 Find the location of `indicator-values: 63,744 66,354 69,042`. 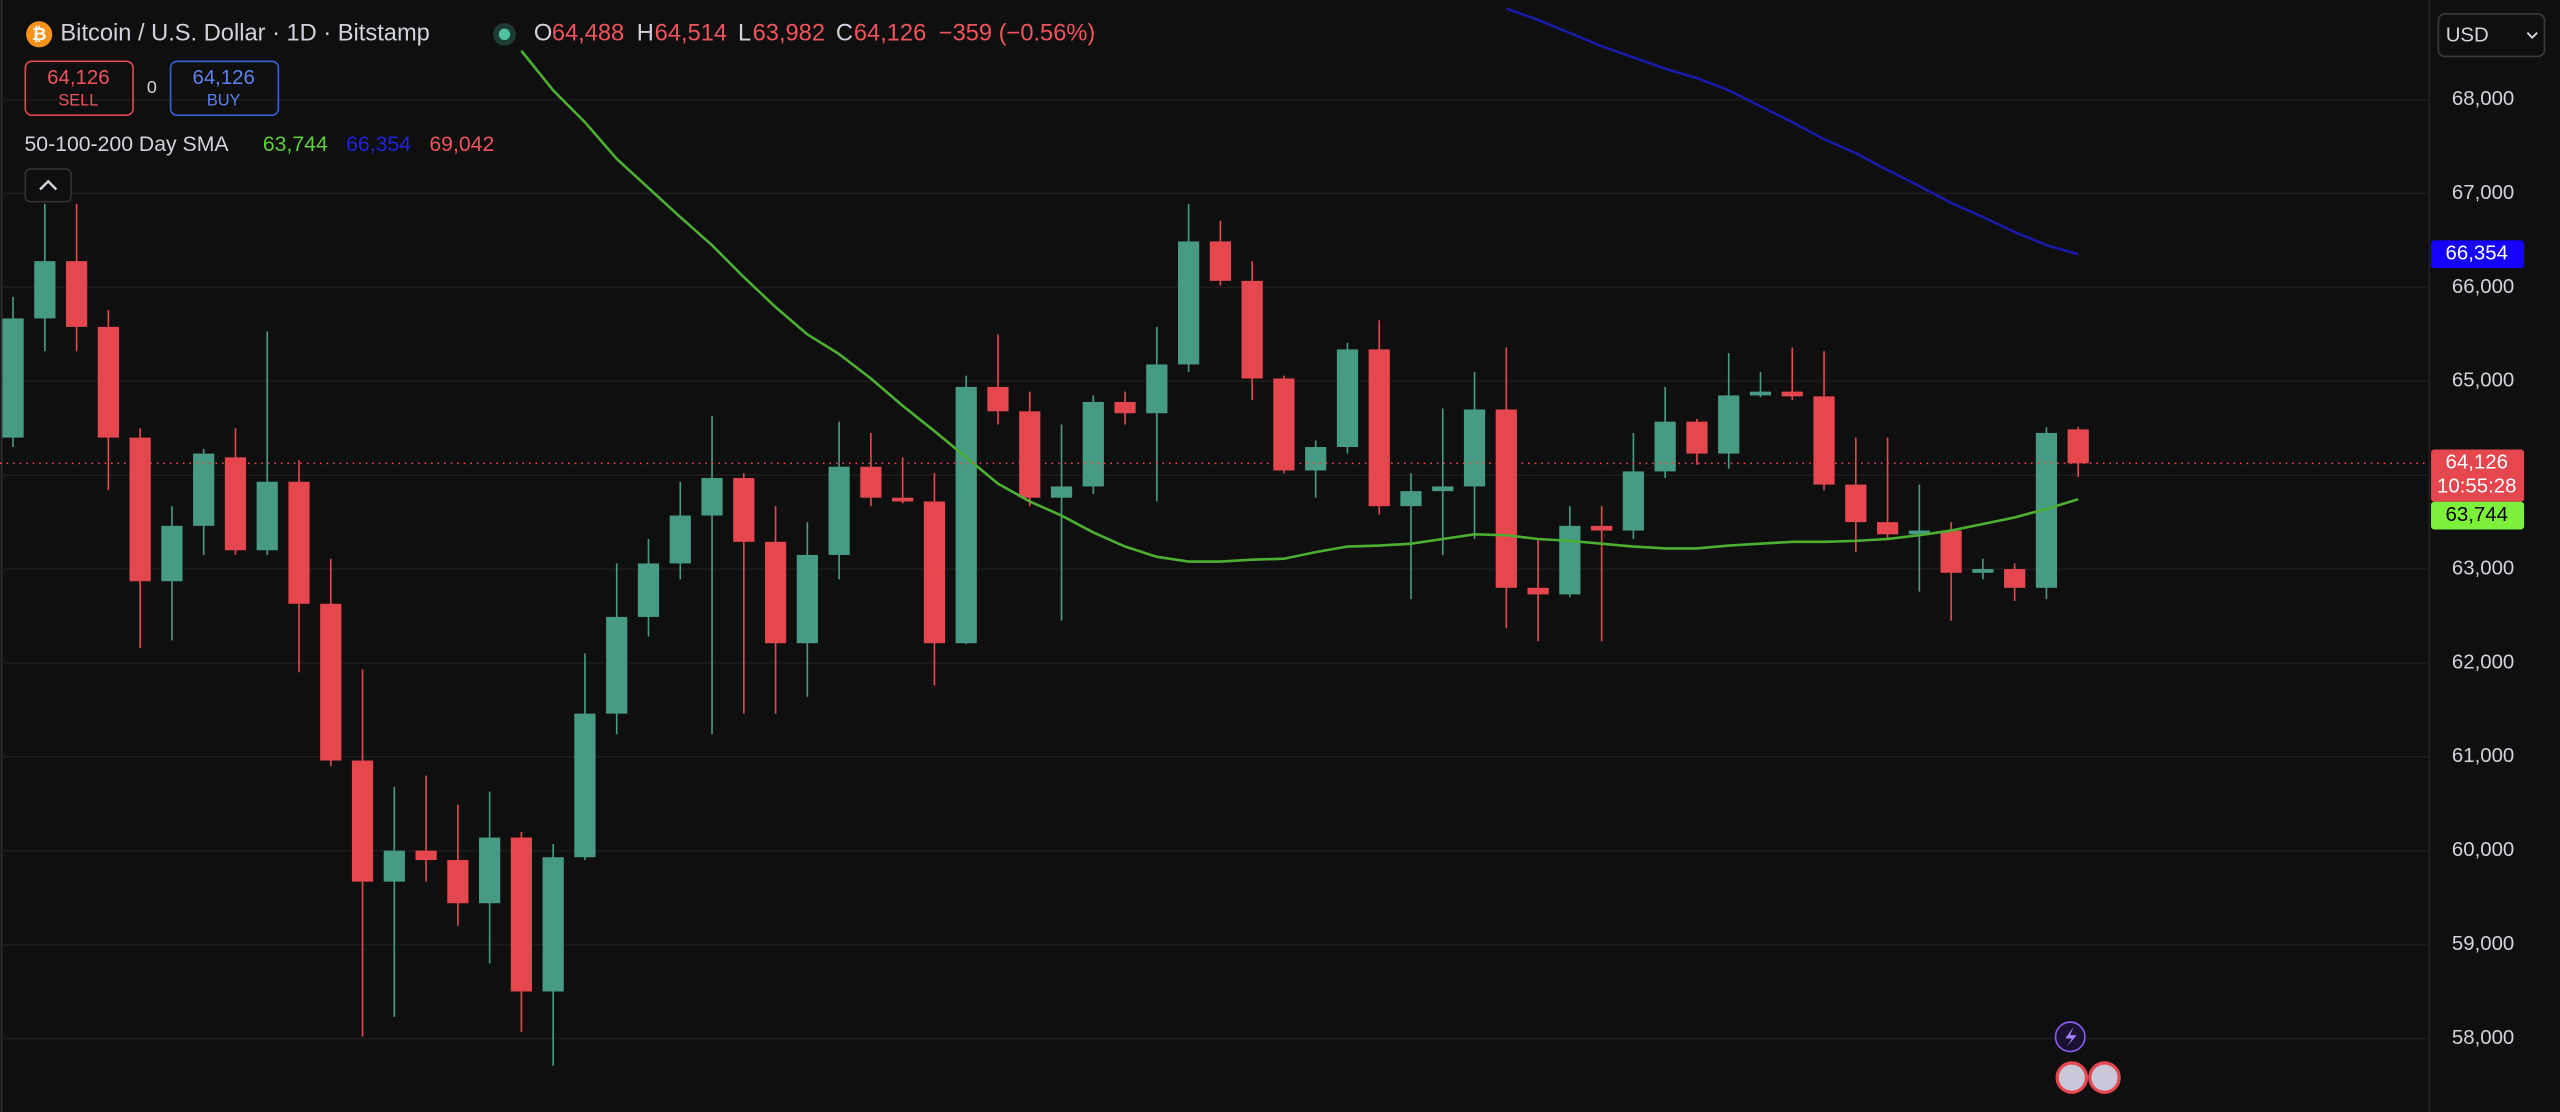

indicator-values: 63,744 66,354 69,042 is located at coordinates (378, 144).